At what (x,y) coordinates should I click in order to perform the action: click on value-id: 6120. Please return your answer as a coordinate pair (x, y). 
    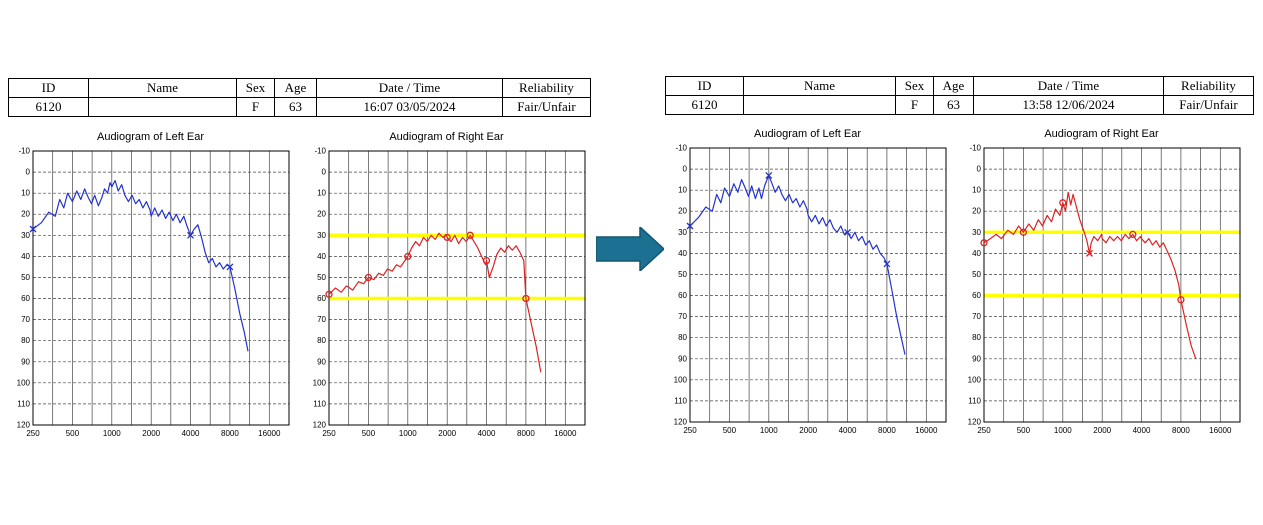
    Looking at the image, I should click on (48, 107).